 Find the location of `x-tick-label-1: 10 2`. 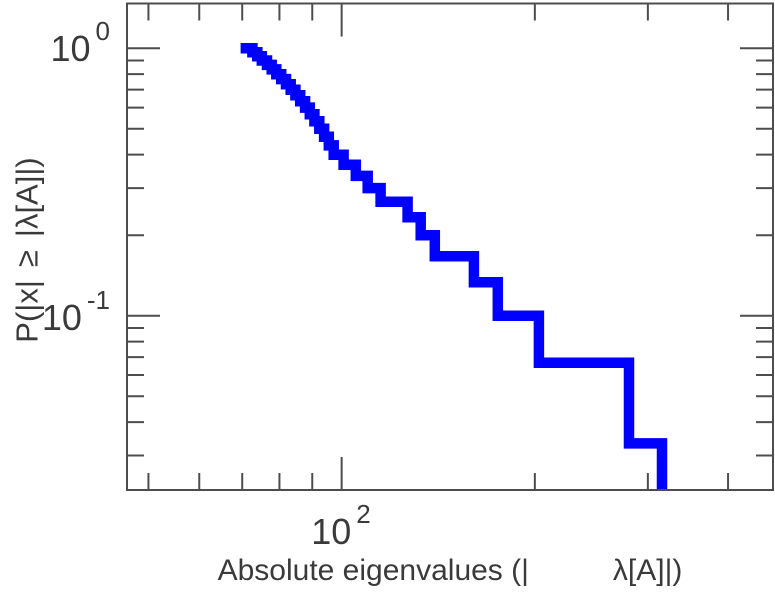

x-tick-label-1: 10 2 is located at coordinates (341, 526).